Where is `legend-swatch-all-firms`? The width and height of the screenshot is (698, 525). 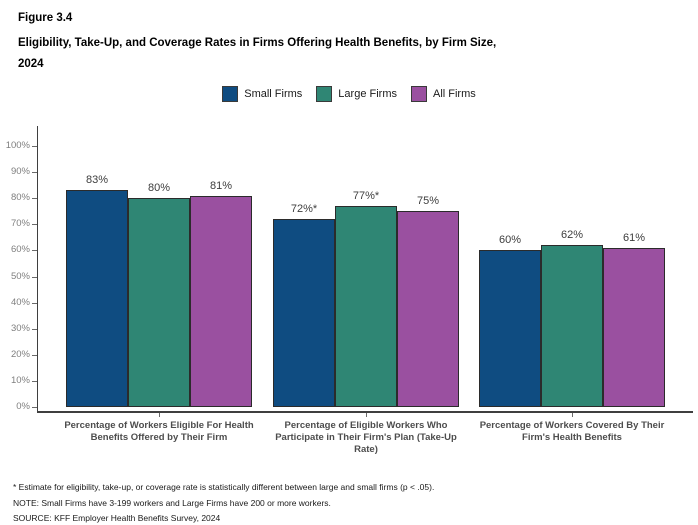
legend-swatch-all-firms is located at coordinates (418, 94).